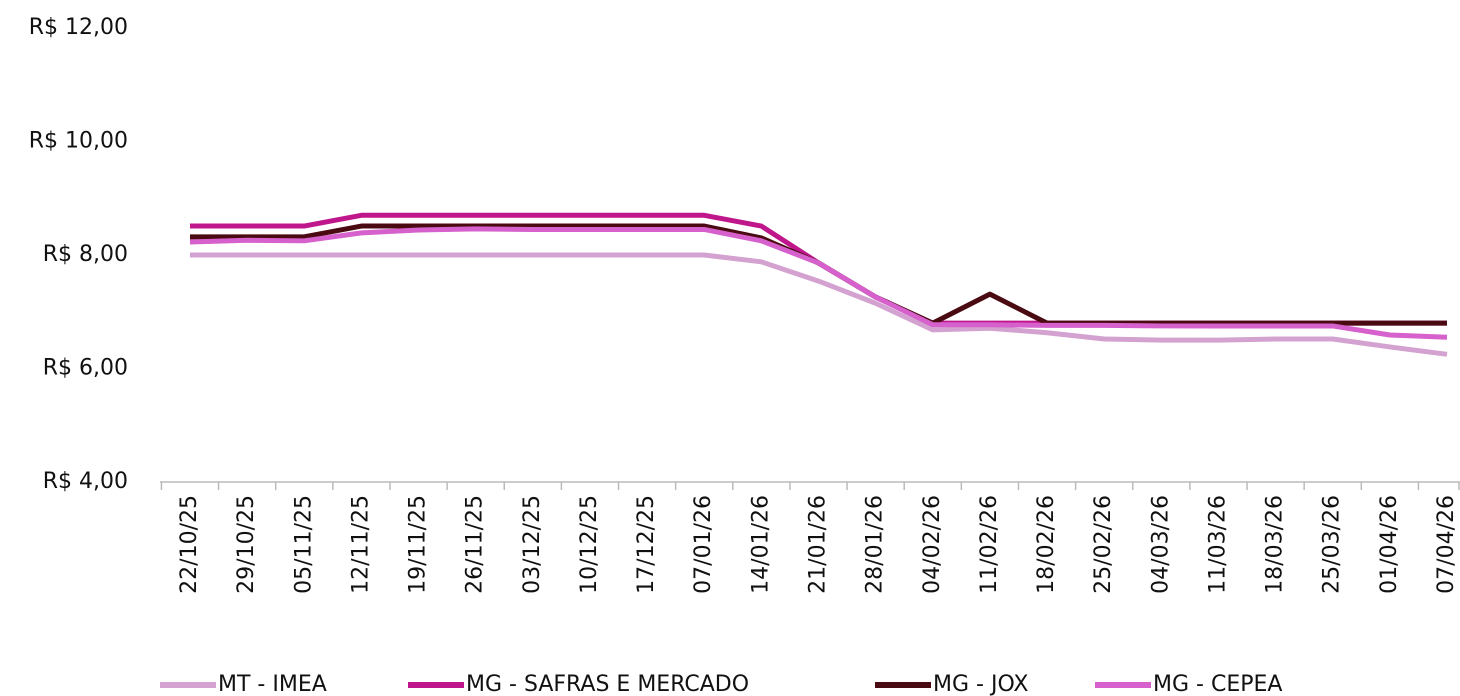 The image size is (1460, 696). I want to click on x-tick-label: 19/11/25, so click(418, 544).